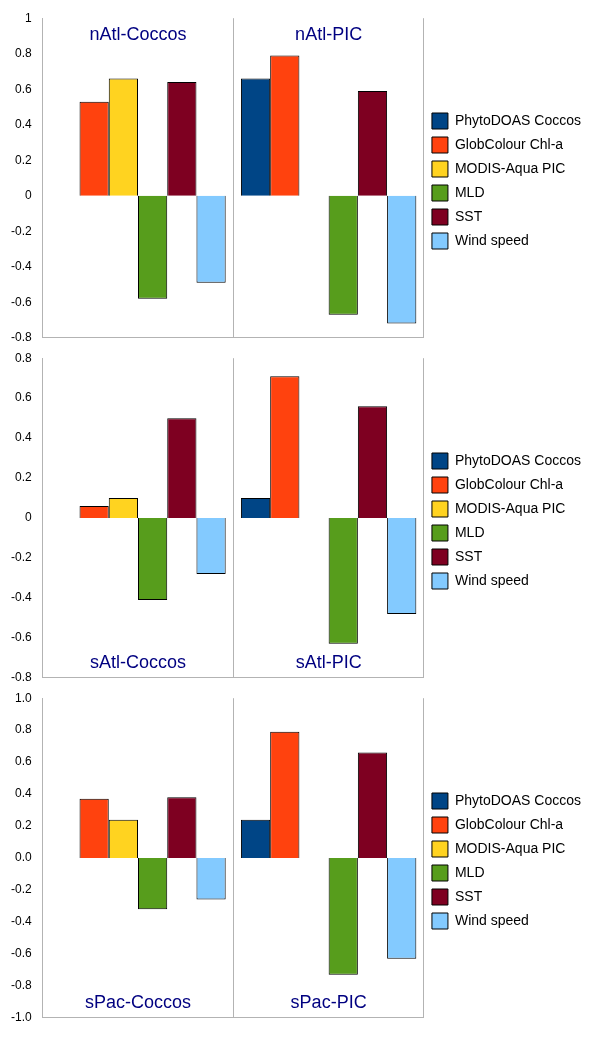 The image size is (603, 1050). Describe the element at coordinates (138, 661) in the screenshot. I see `category-label: sAtl-Coccos` at that location.